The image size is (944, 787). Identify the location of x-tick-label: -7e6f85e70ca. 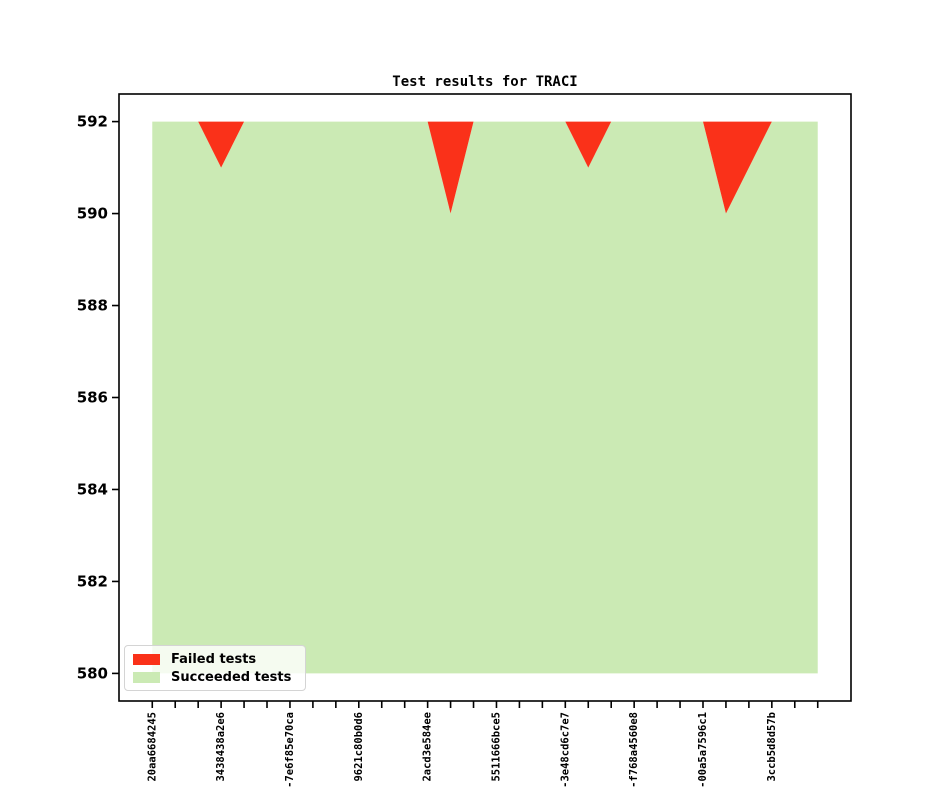
(290, 749).